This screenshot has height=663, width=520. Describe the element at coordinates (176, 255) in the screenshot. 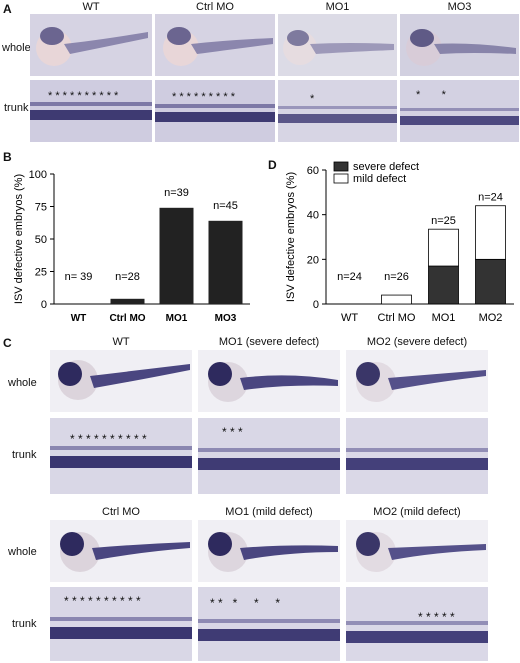

I see `bar-mo1` at that location.